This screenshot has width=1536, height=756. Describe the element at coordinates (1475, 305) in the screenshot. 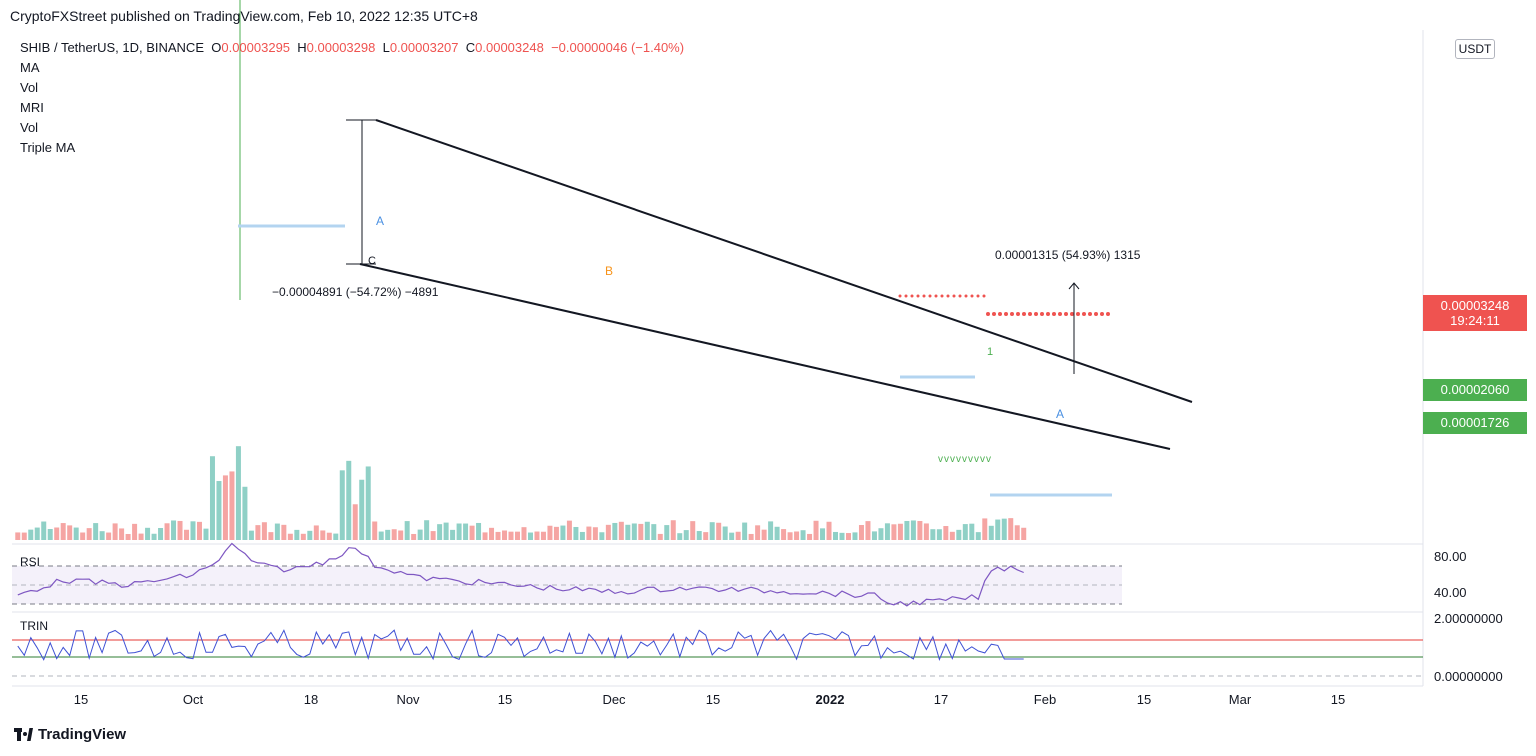

I see `last-price-value: 0.00003248` at that location.